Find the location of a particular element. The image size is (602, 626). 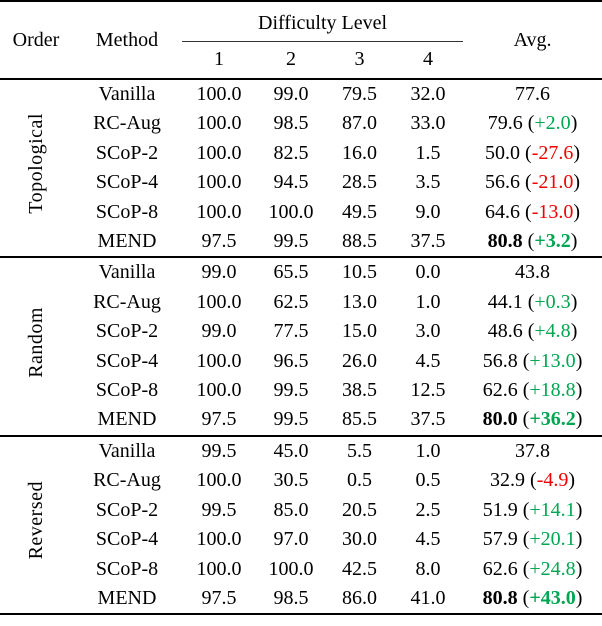

delta-value: +43.0 is located at coordinates (552, 597).